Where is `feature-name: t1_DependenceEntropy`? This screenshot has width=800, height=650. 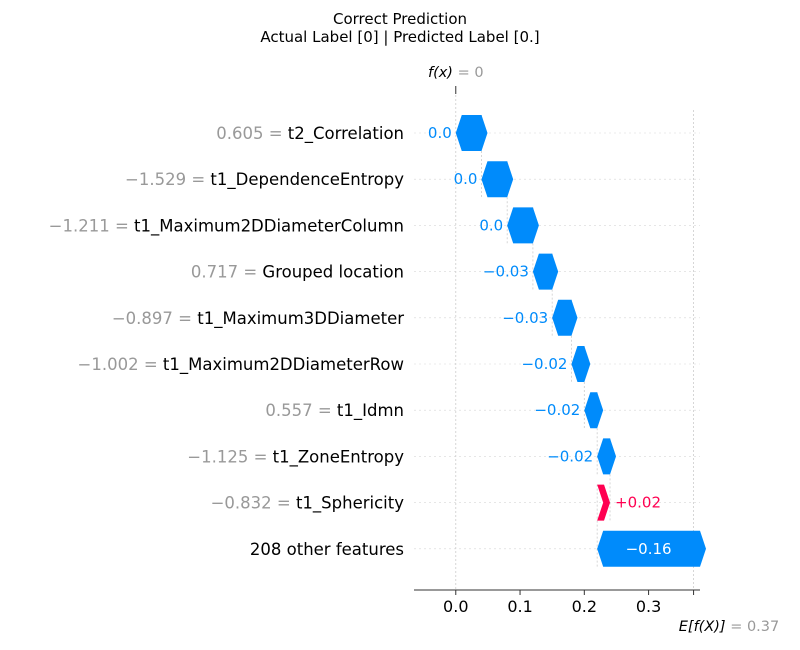 feature-name: t1_DependenceEntropy is located at coordinates (307, 180).